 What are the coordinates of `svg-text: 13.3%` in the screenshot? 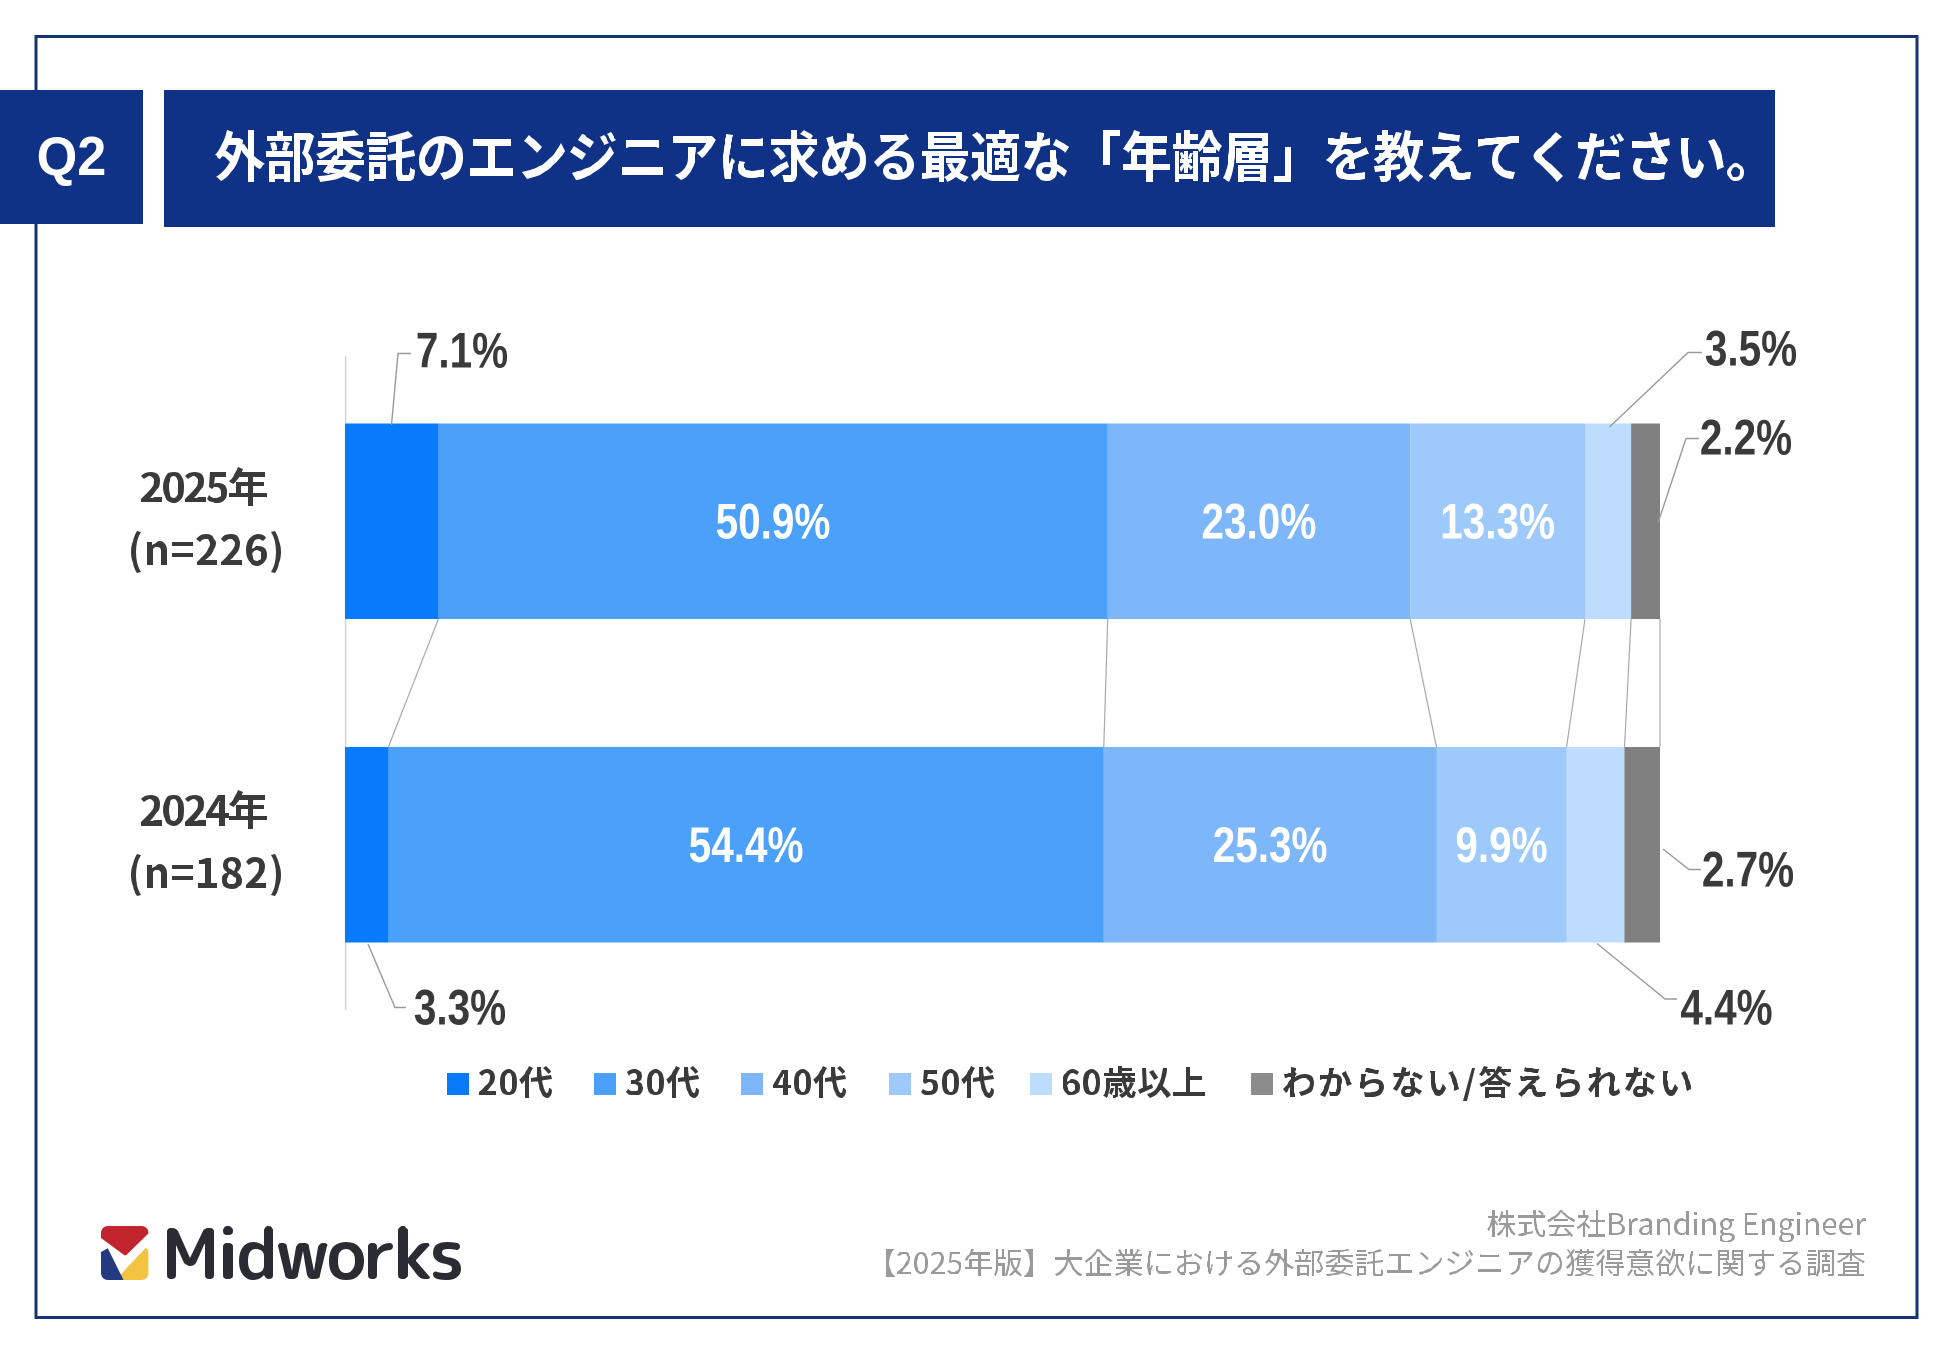 It's located at (1497, 521).